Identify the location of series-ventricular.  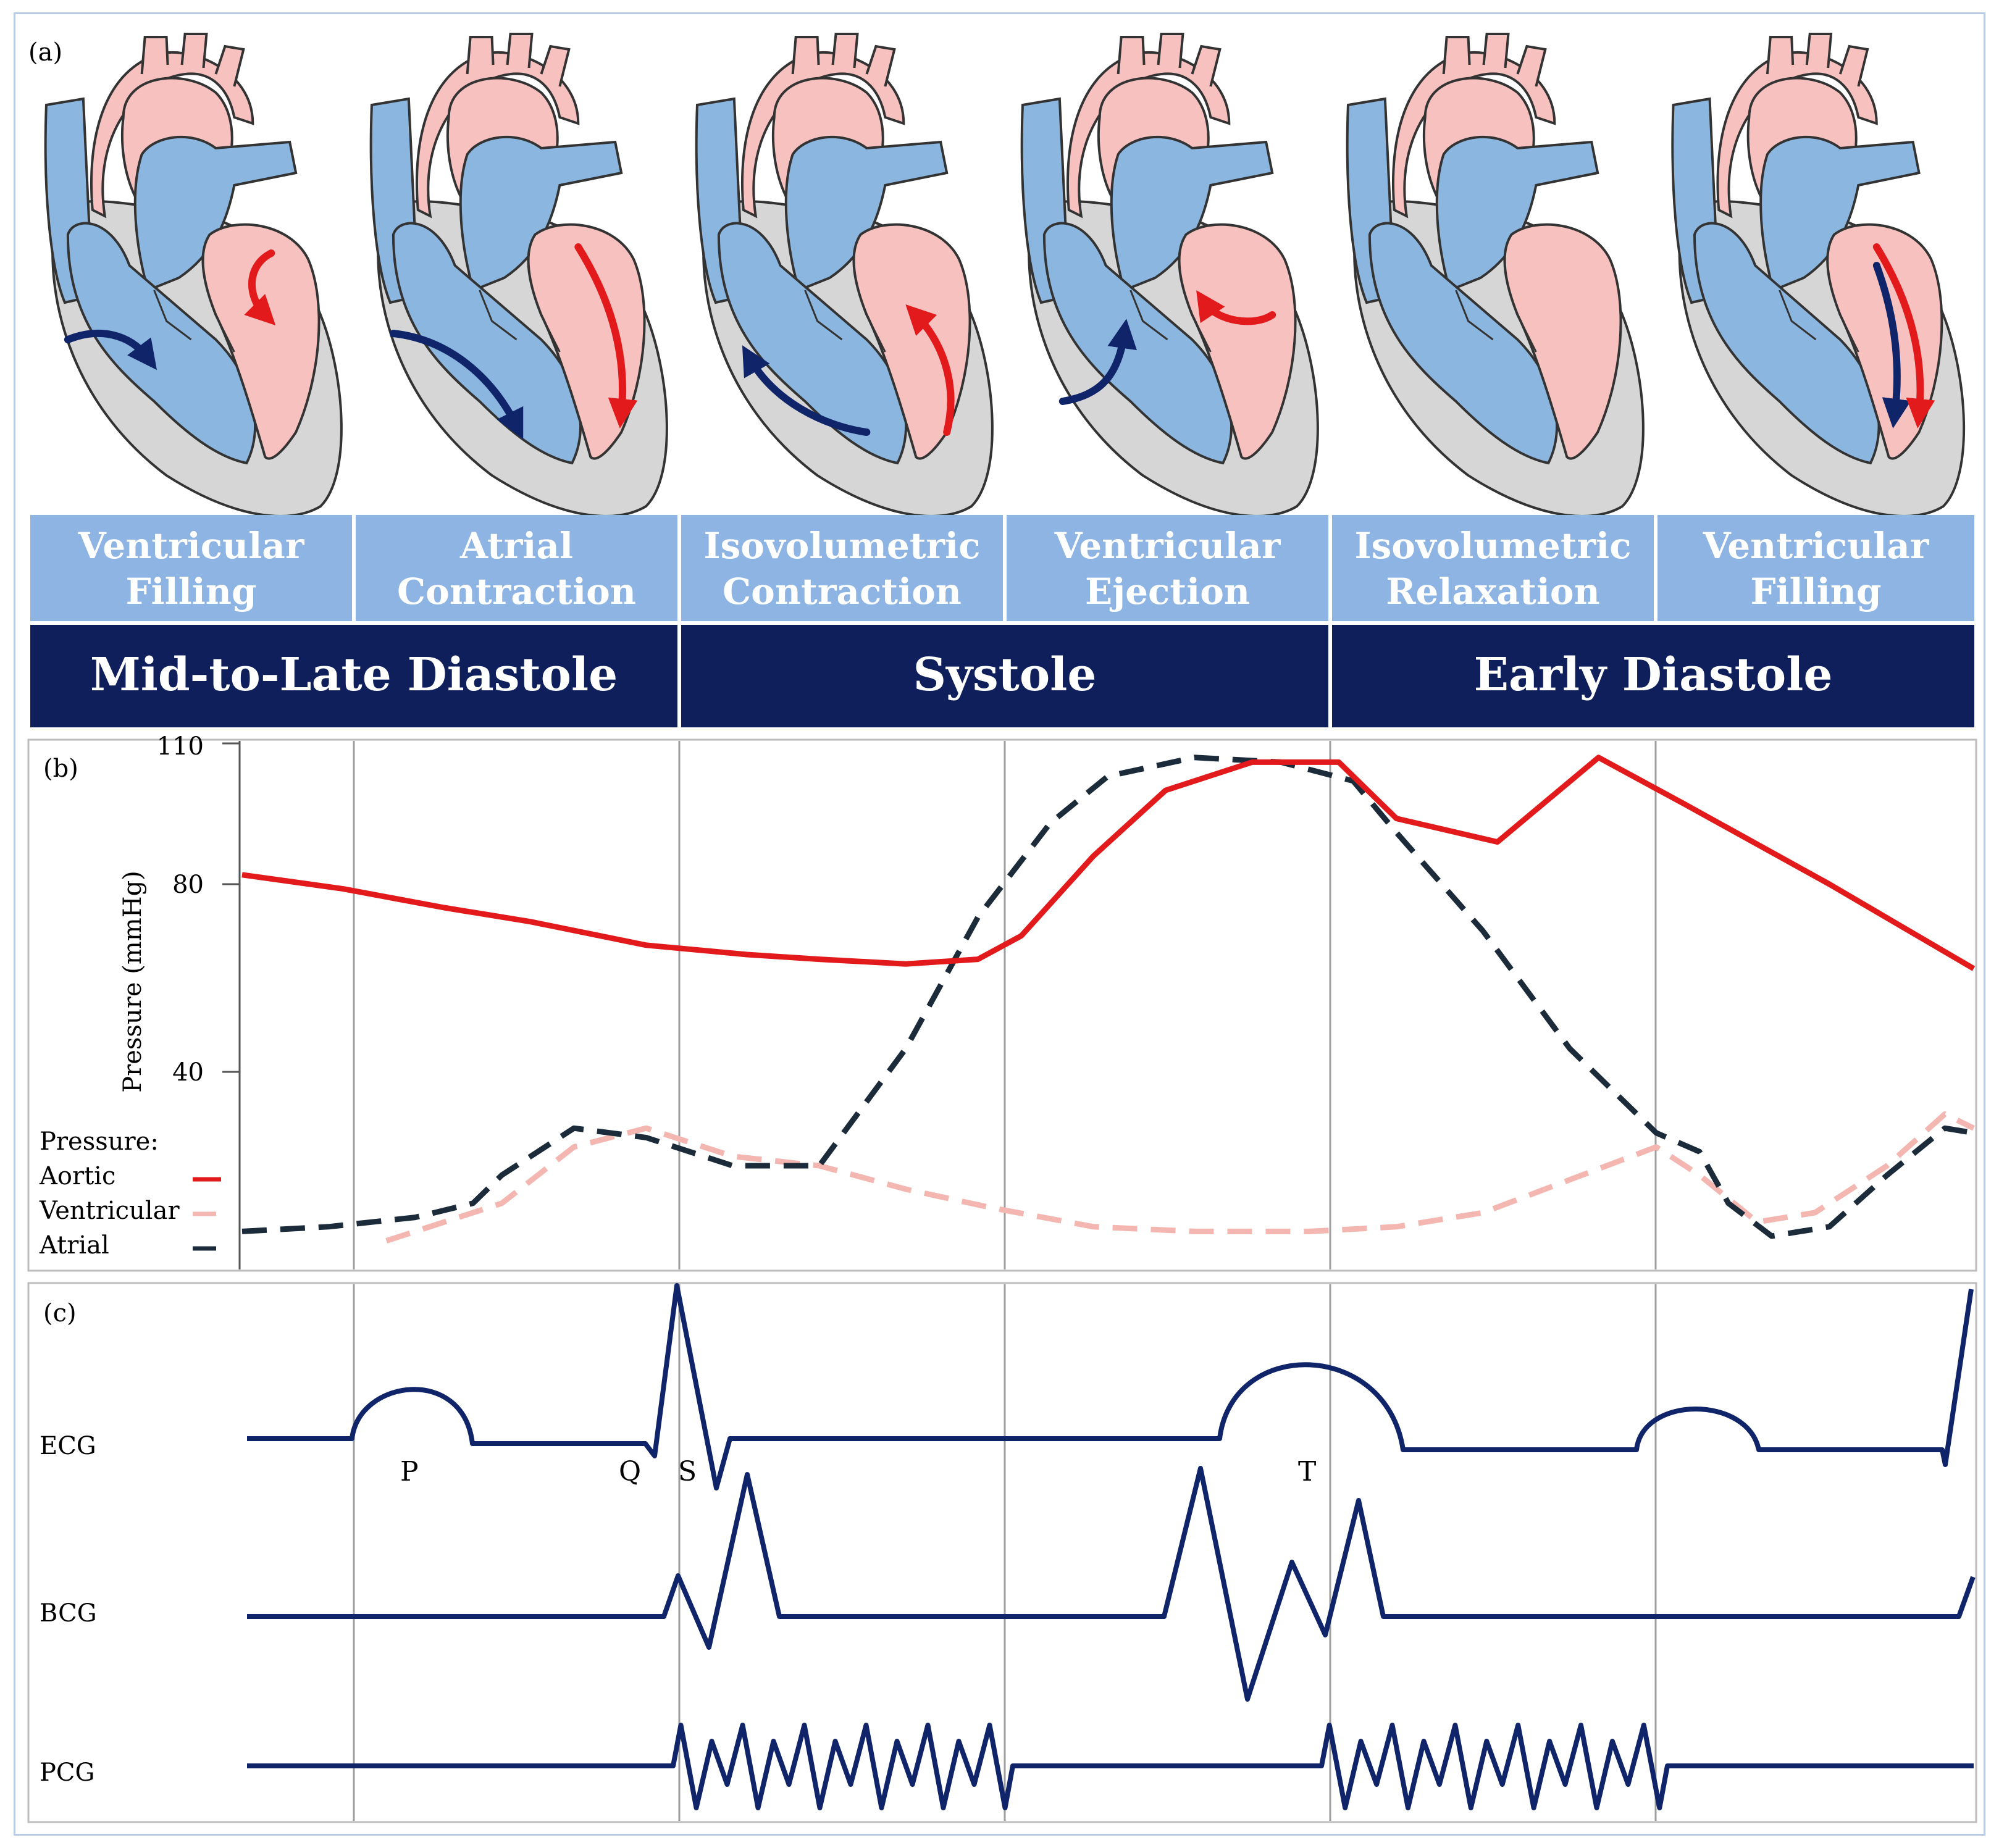
(1180, 1177).